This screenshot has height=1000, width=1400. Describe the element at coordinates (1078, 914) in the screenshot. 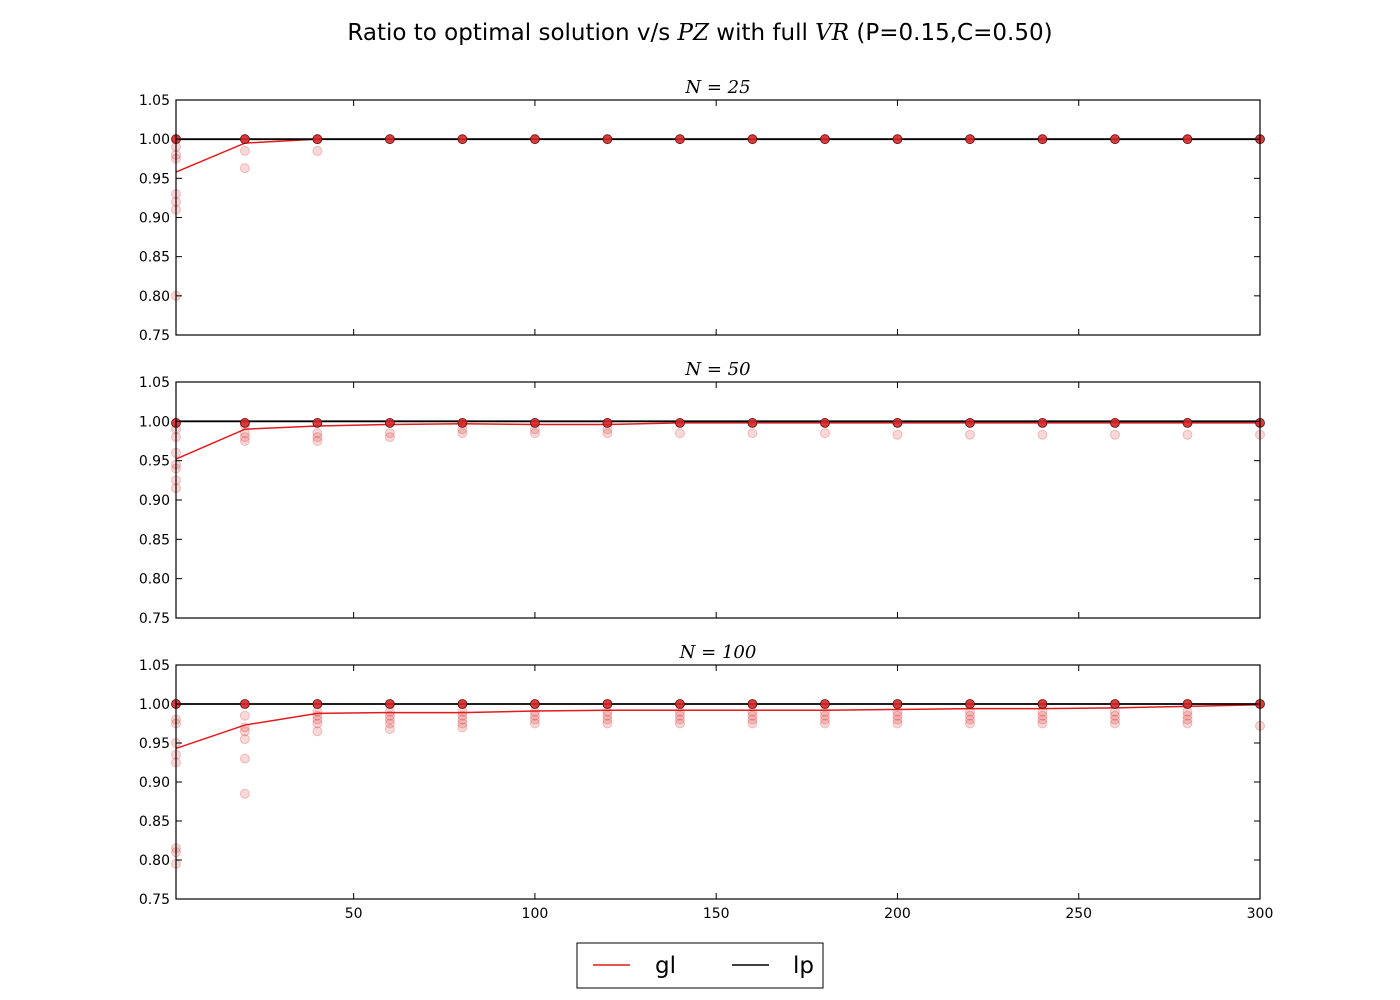

I see `x-tick-label: 250` at that location.